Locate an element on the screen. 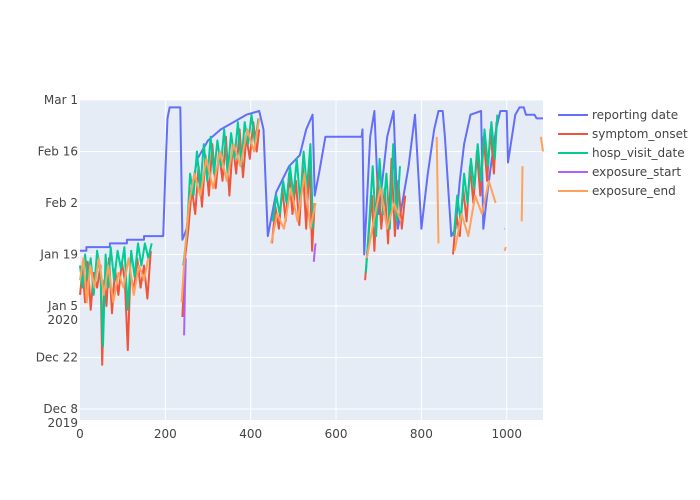 Image resolution: width=700 pixels, height=500 pixels. x-tick-label: 200 is located at coordinates (165, 434).